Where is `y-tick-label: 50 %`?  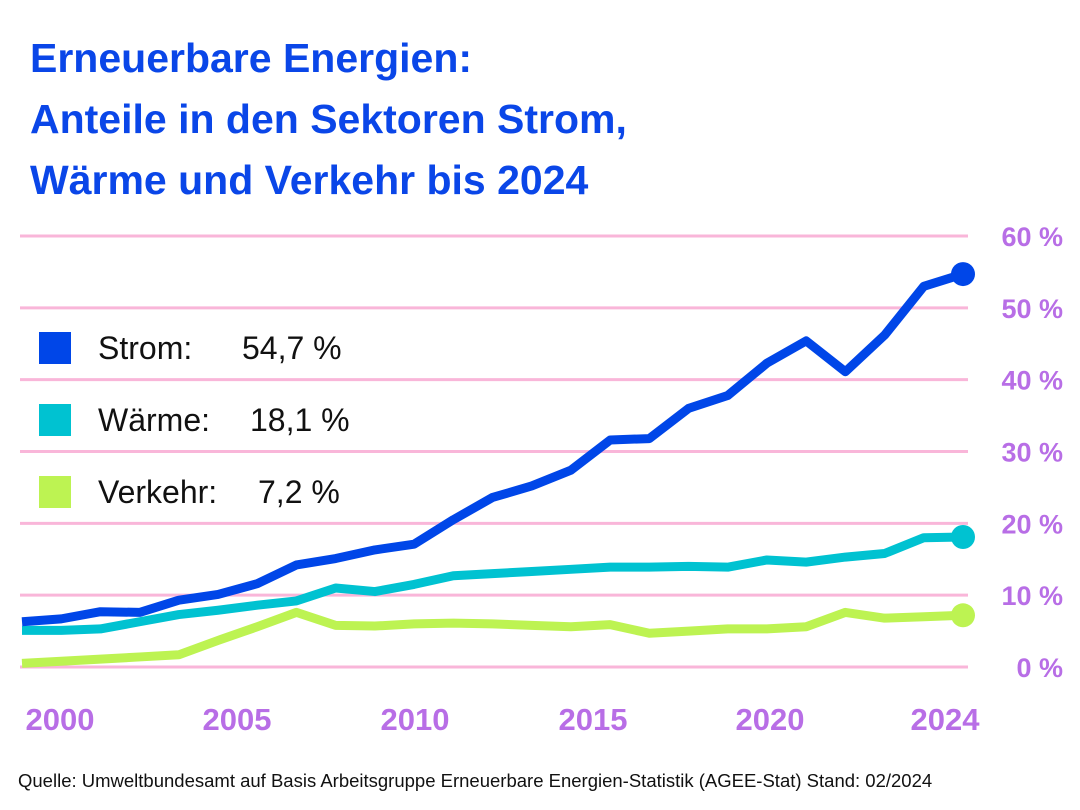 y-tick-label: 50 % is located at coordinates (1032, 309).